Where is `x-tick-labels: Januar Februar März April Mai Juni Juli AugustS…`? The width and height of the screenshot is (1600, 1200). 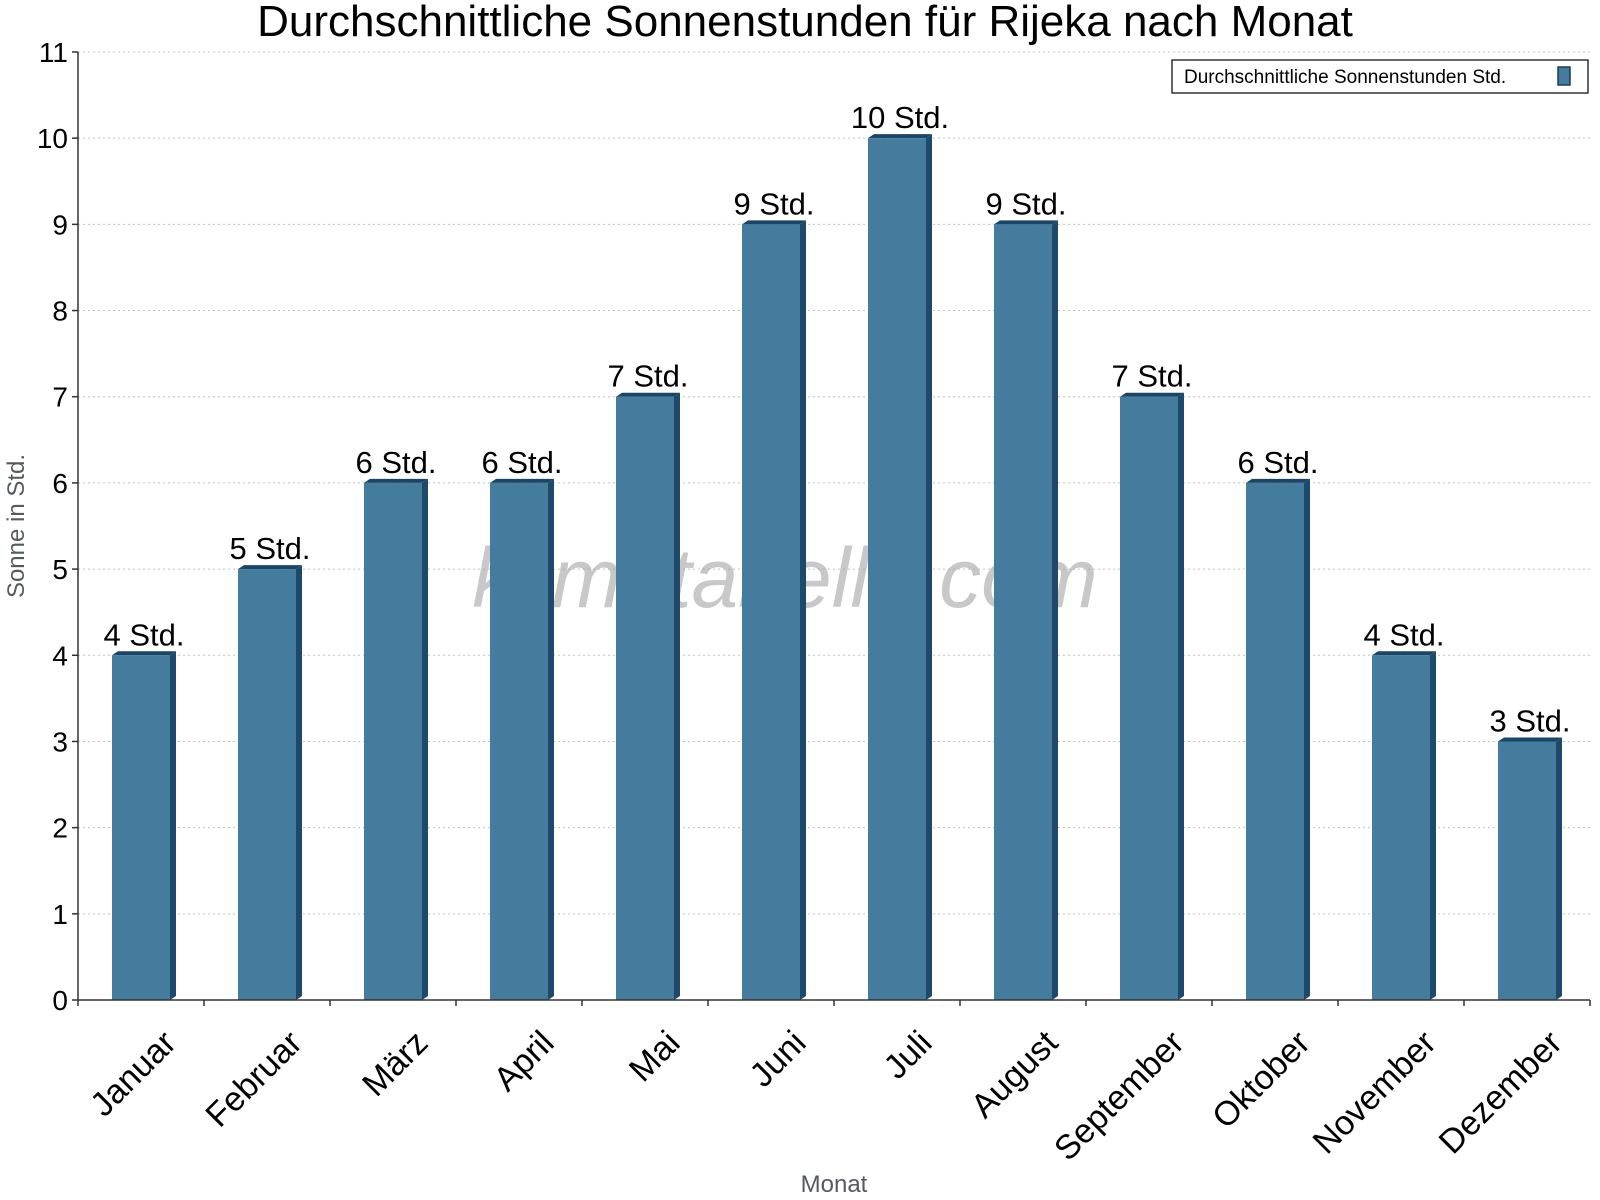
x-tick-labels: Januar Februar März April Mai Juni Juli AugustS… is located at coordinates (826, 1095).